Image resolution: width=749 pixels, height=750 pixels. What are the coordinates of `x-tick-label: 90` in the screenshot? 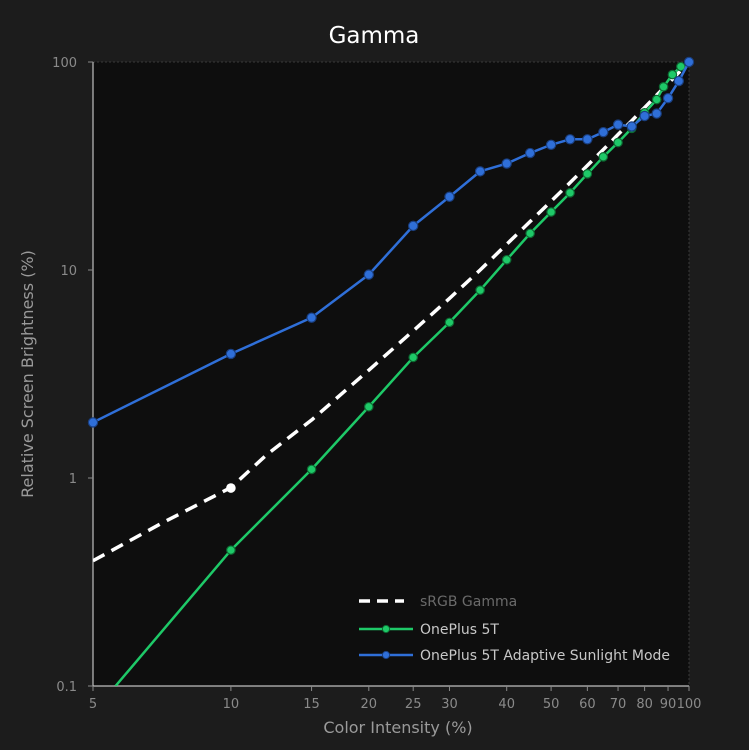 It's located at (668, 704).